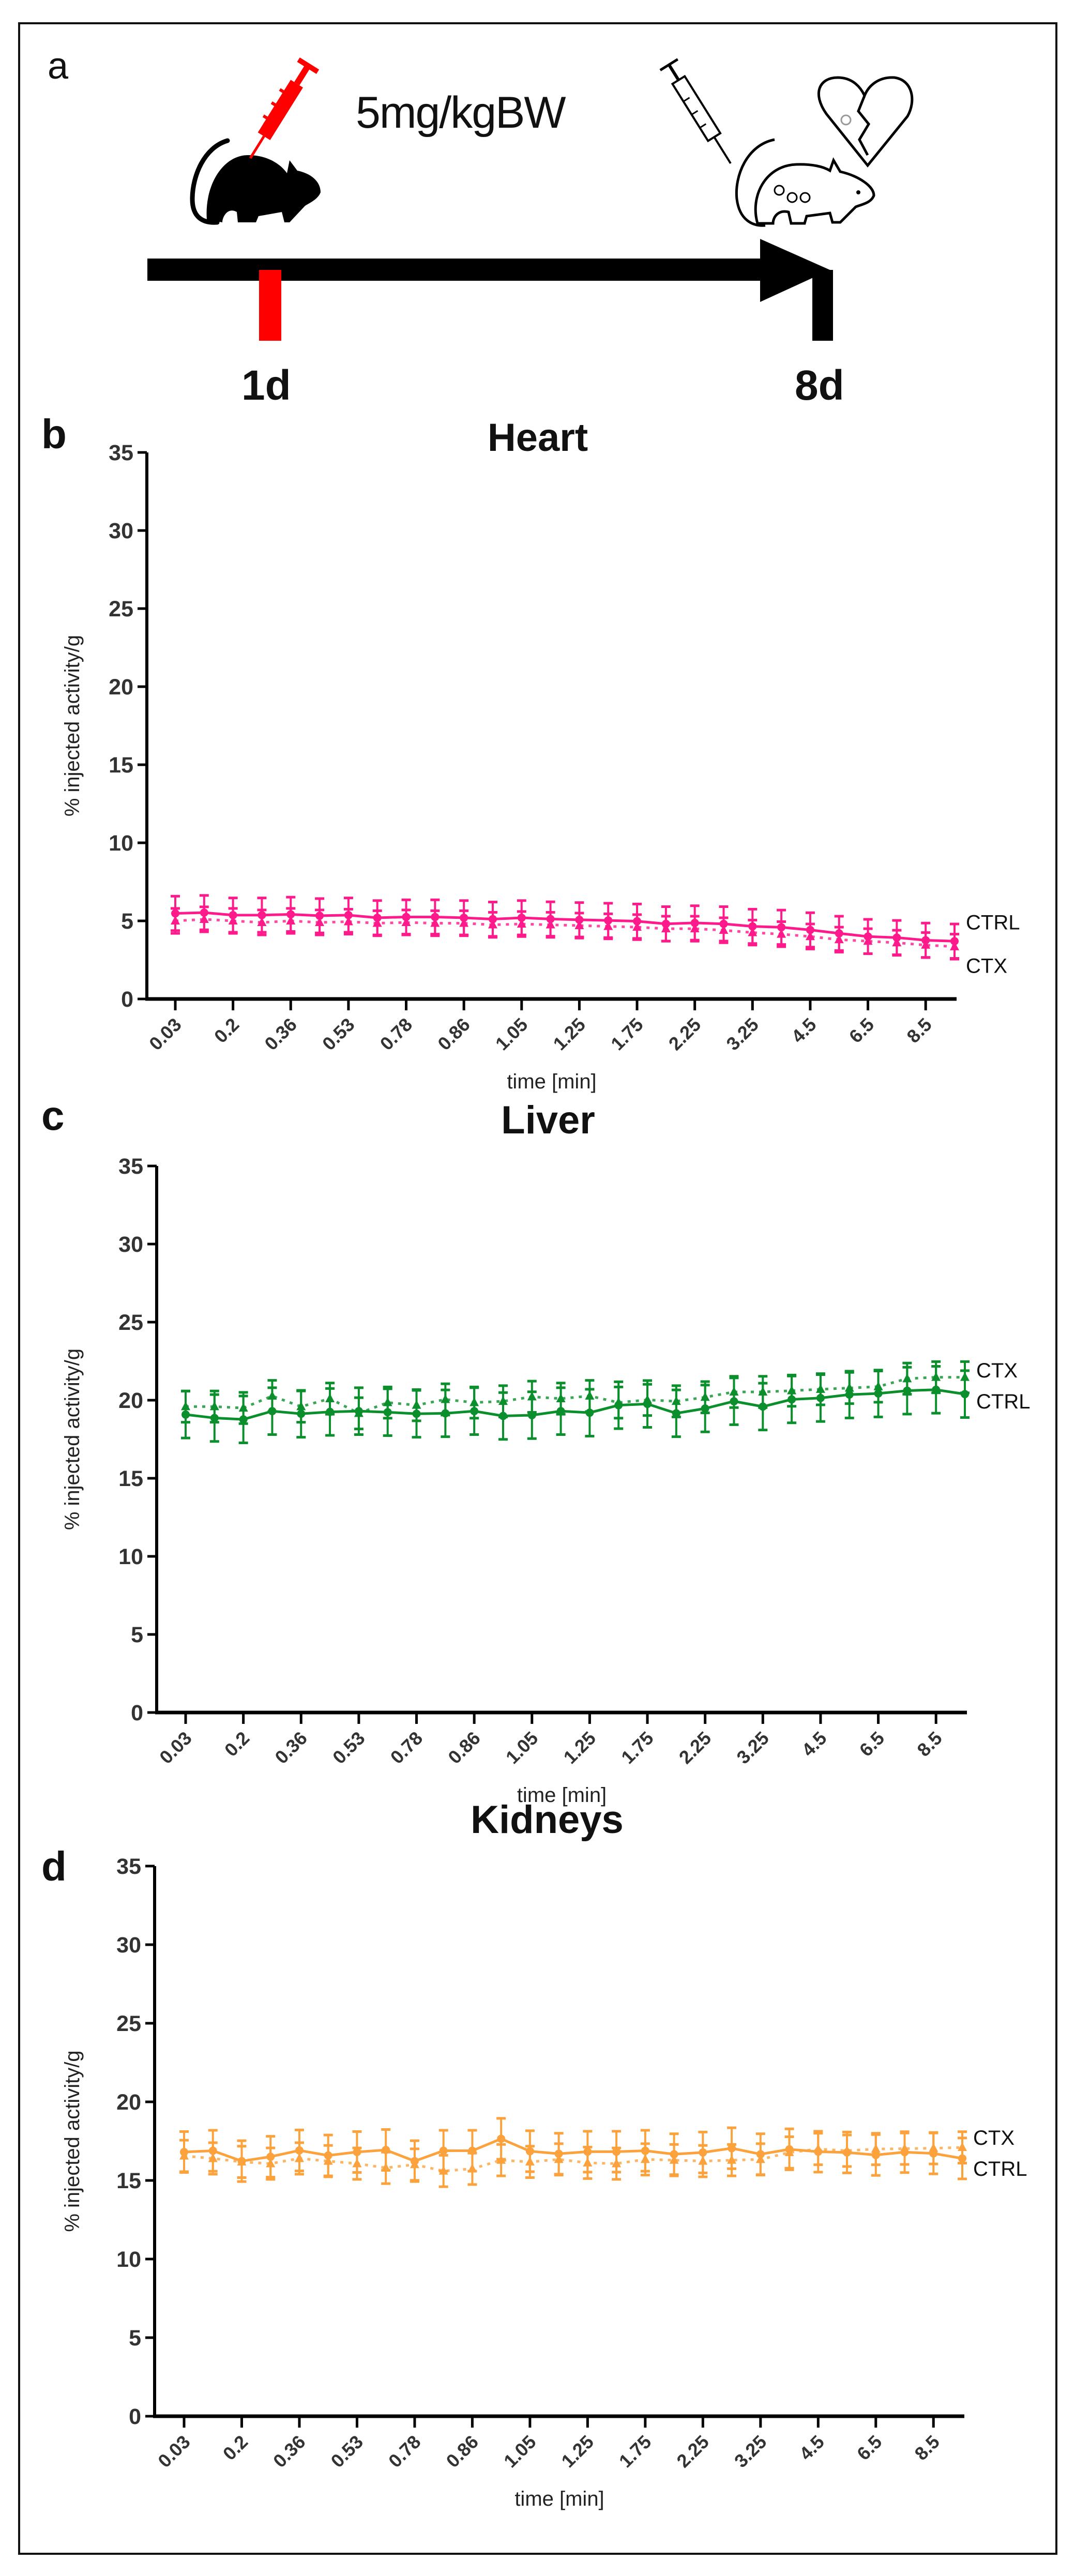 This screenshot has width=1075, height=2576. I want to click on panel-label-d: d, so click(54, 1866).